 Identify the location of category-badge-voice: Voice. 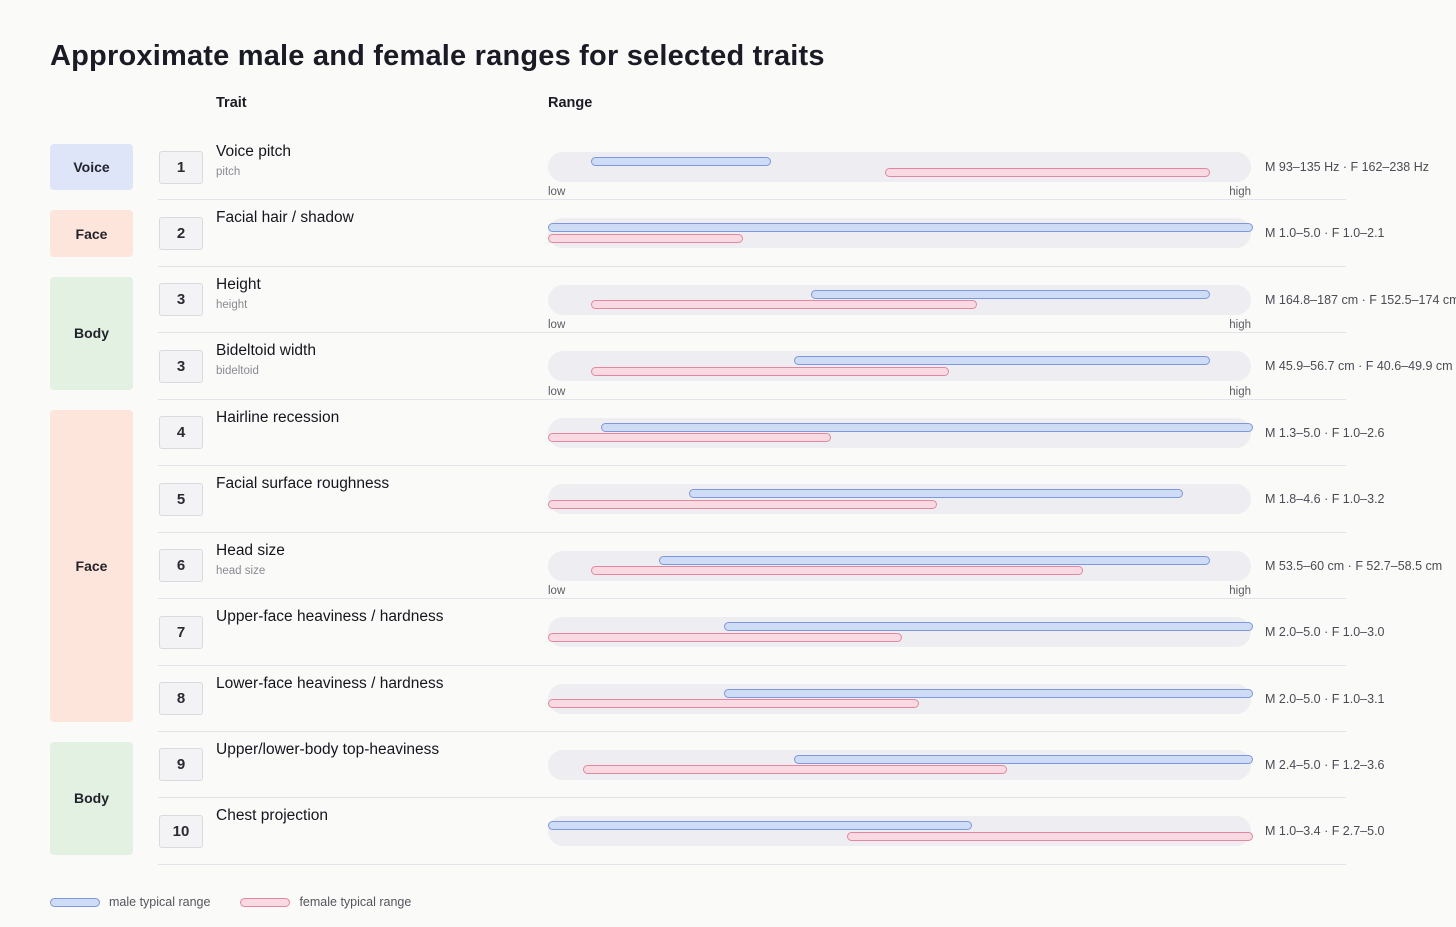
(91, 167).